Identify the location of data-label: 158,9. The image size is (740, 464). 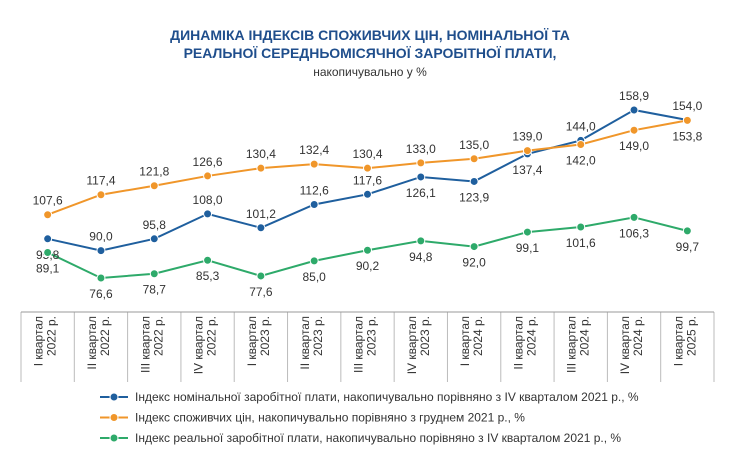
(634, 96).